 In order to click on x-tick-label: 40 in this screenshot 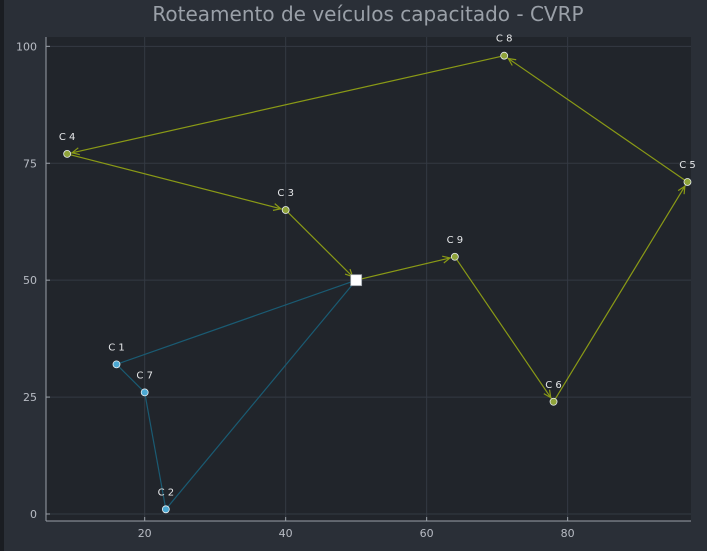, I will do `click(286, 533)`.